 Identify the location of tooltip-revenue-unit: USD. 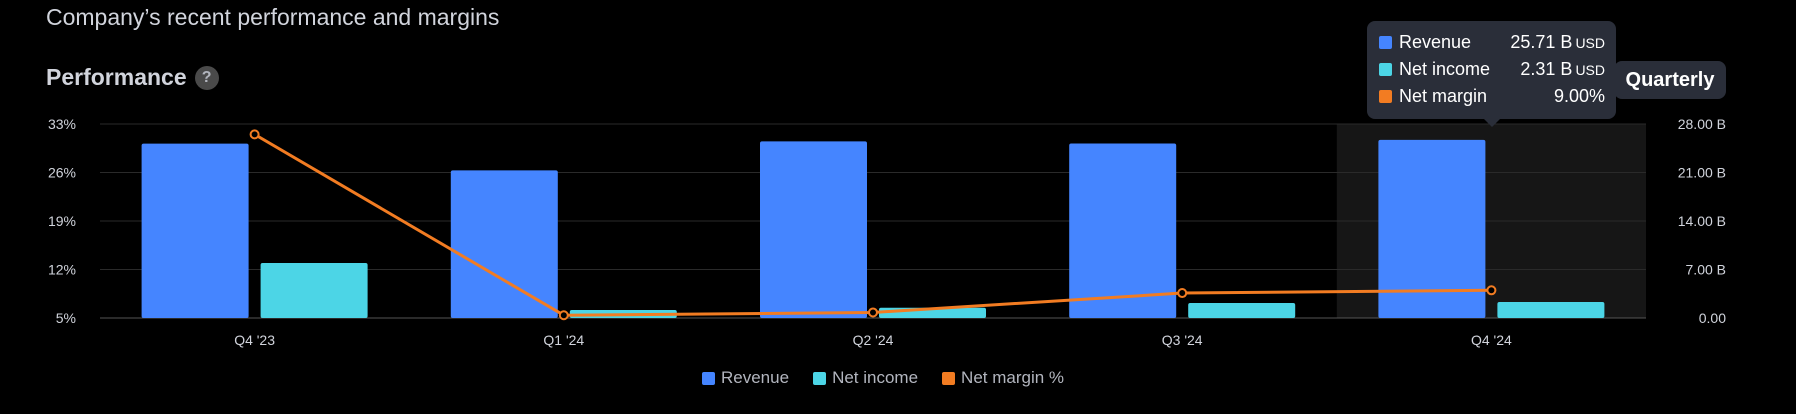
(1590, 42).